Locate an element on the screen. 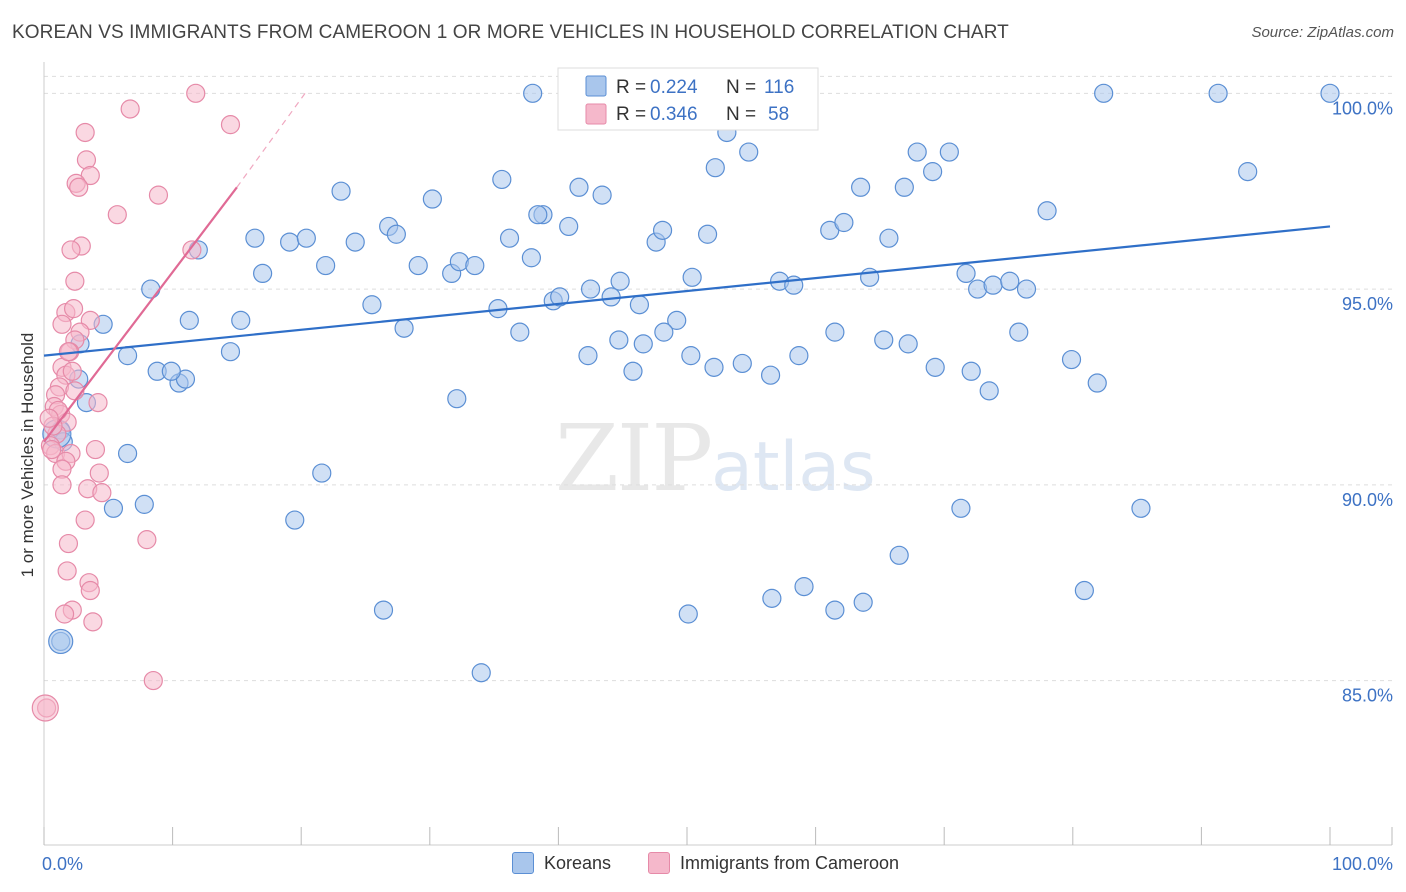 Image resolution: width=1406 pixels, height=892 pixels. legend-item-cameroon: Immigrants from Cameroon is located at coordinates (773, 863).